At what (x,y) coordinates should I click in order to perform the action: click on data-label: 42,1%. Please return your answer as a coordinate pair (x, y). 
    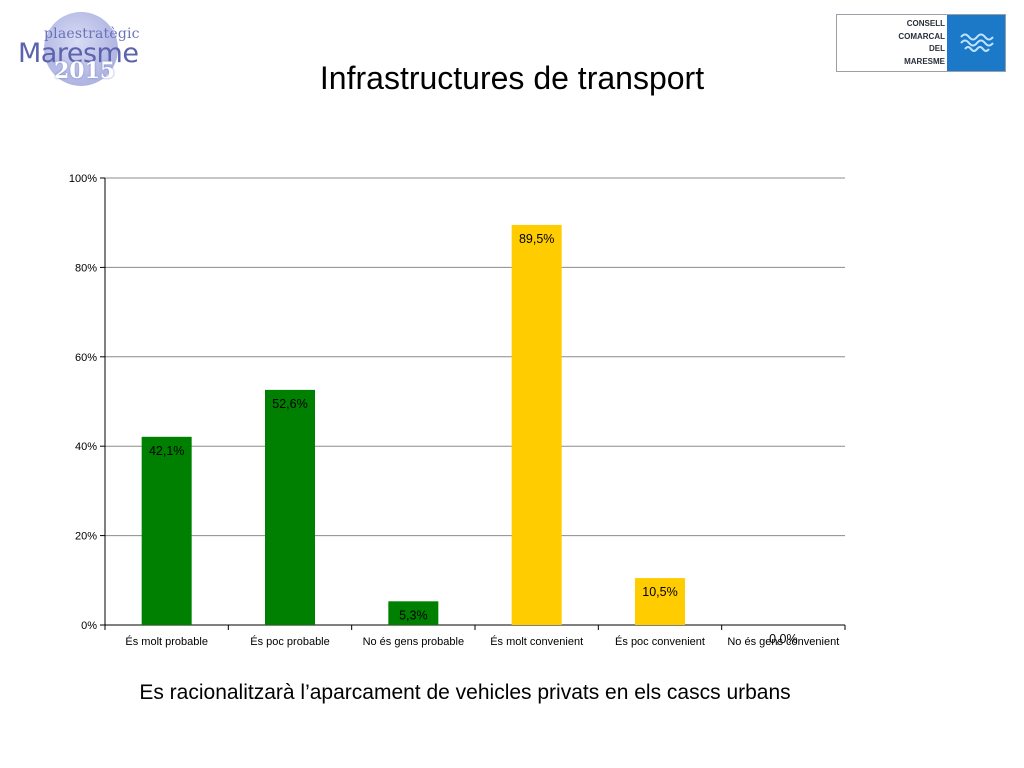
    Looking at the image, I should click on (166, 451).